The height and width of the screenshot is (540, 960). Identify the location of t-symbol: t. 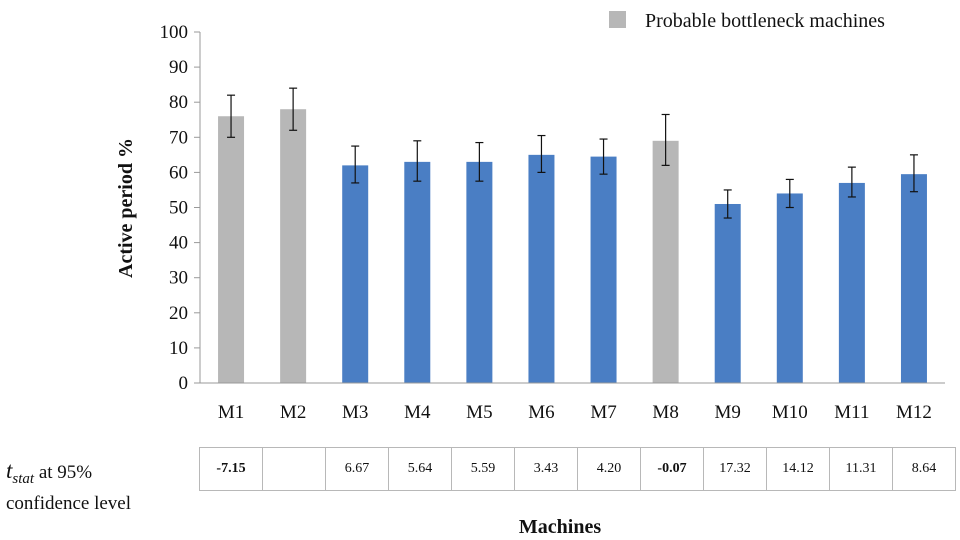
(9, 470).